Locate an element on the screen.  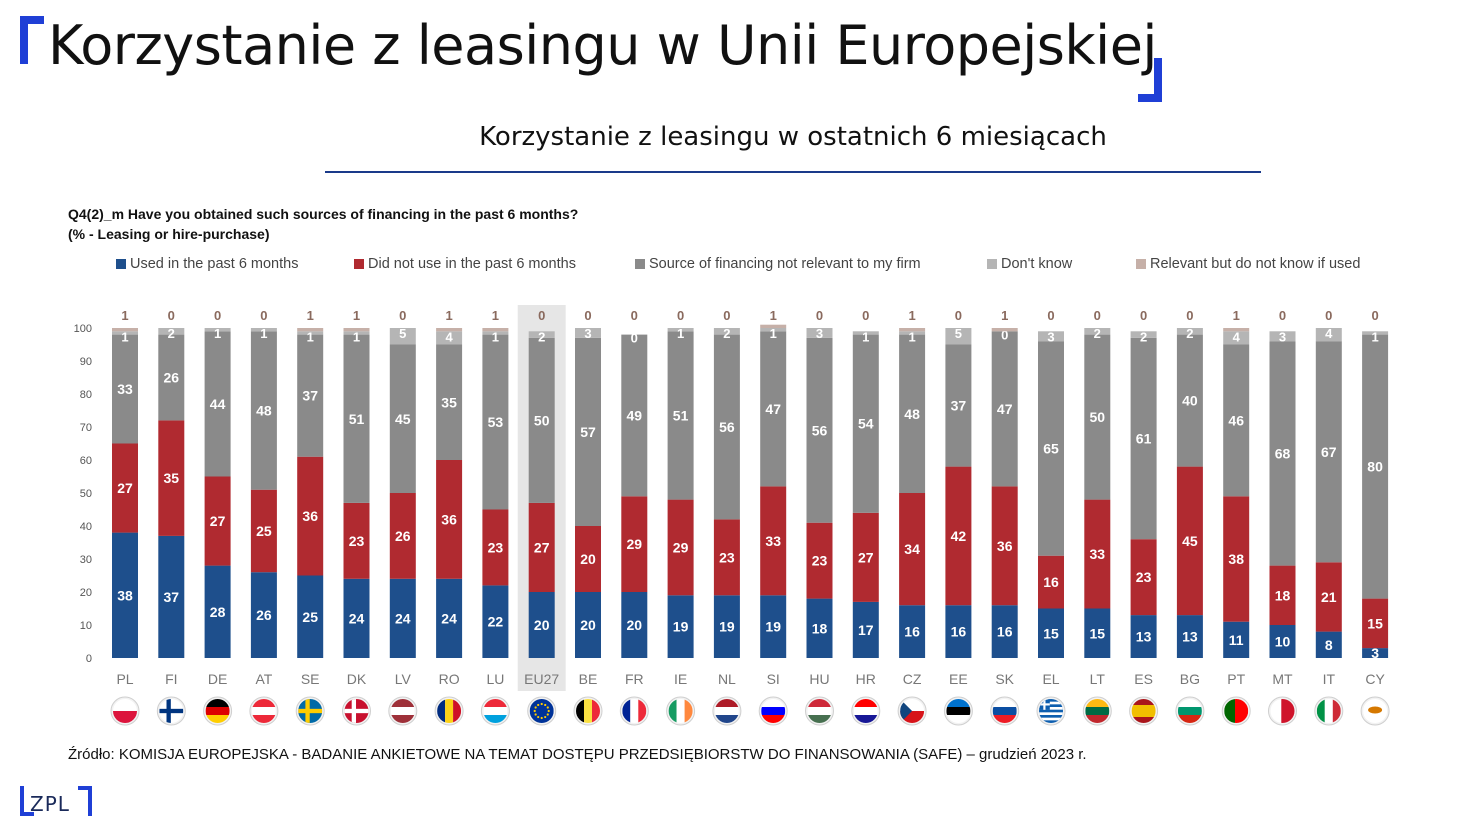
flag-sk-icon is located at coordinates (1004, 711).